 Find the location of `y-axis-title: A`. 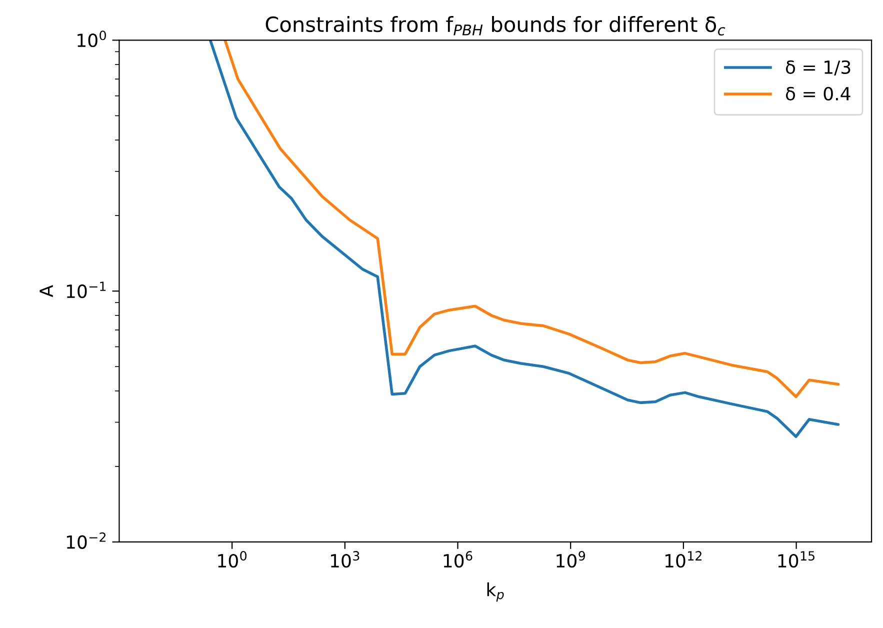

y-axis-title: A is located at coordinates (46, 291).